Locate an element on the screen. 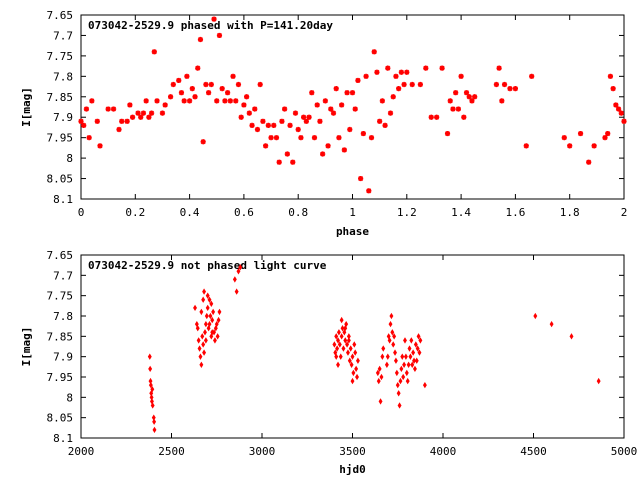 The height and width of the screenshot is (485, 640). x-tick-label: 5000 is located at coordinates (624, 451).